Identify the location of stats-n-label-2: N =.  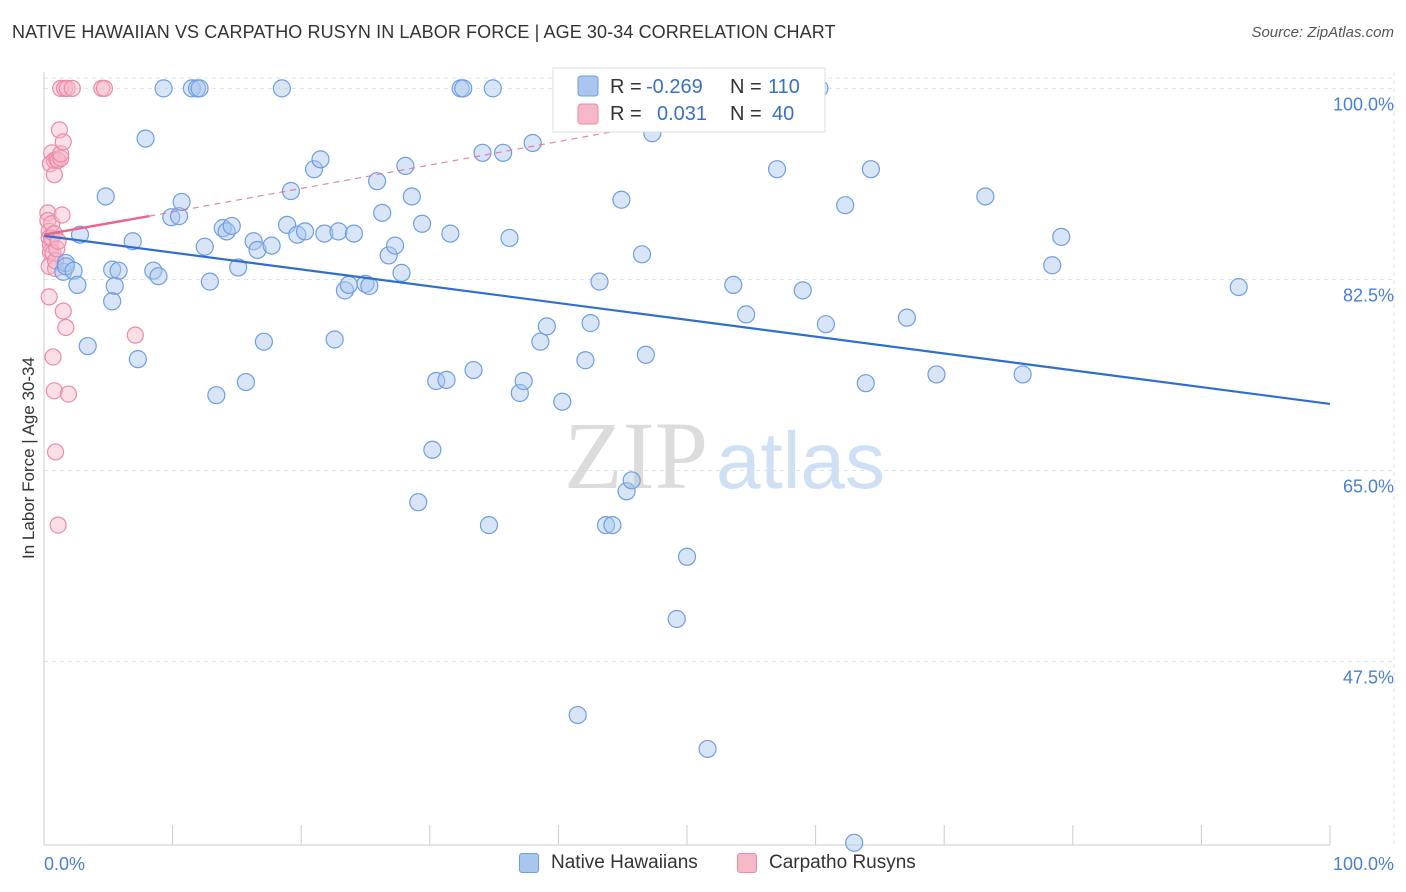
(746, 114).